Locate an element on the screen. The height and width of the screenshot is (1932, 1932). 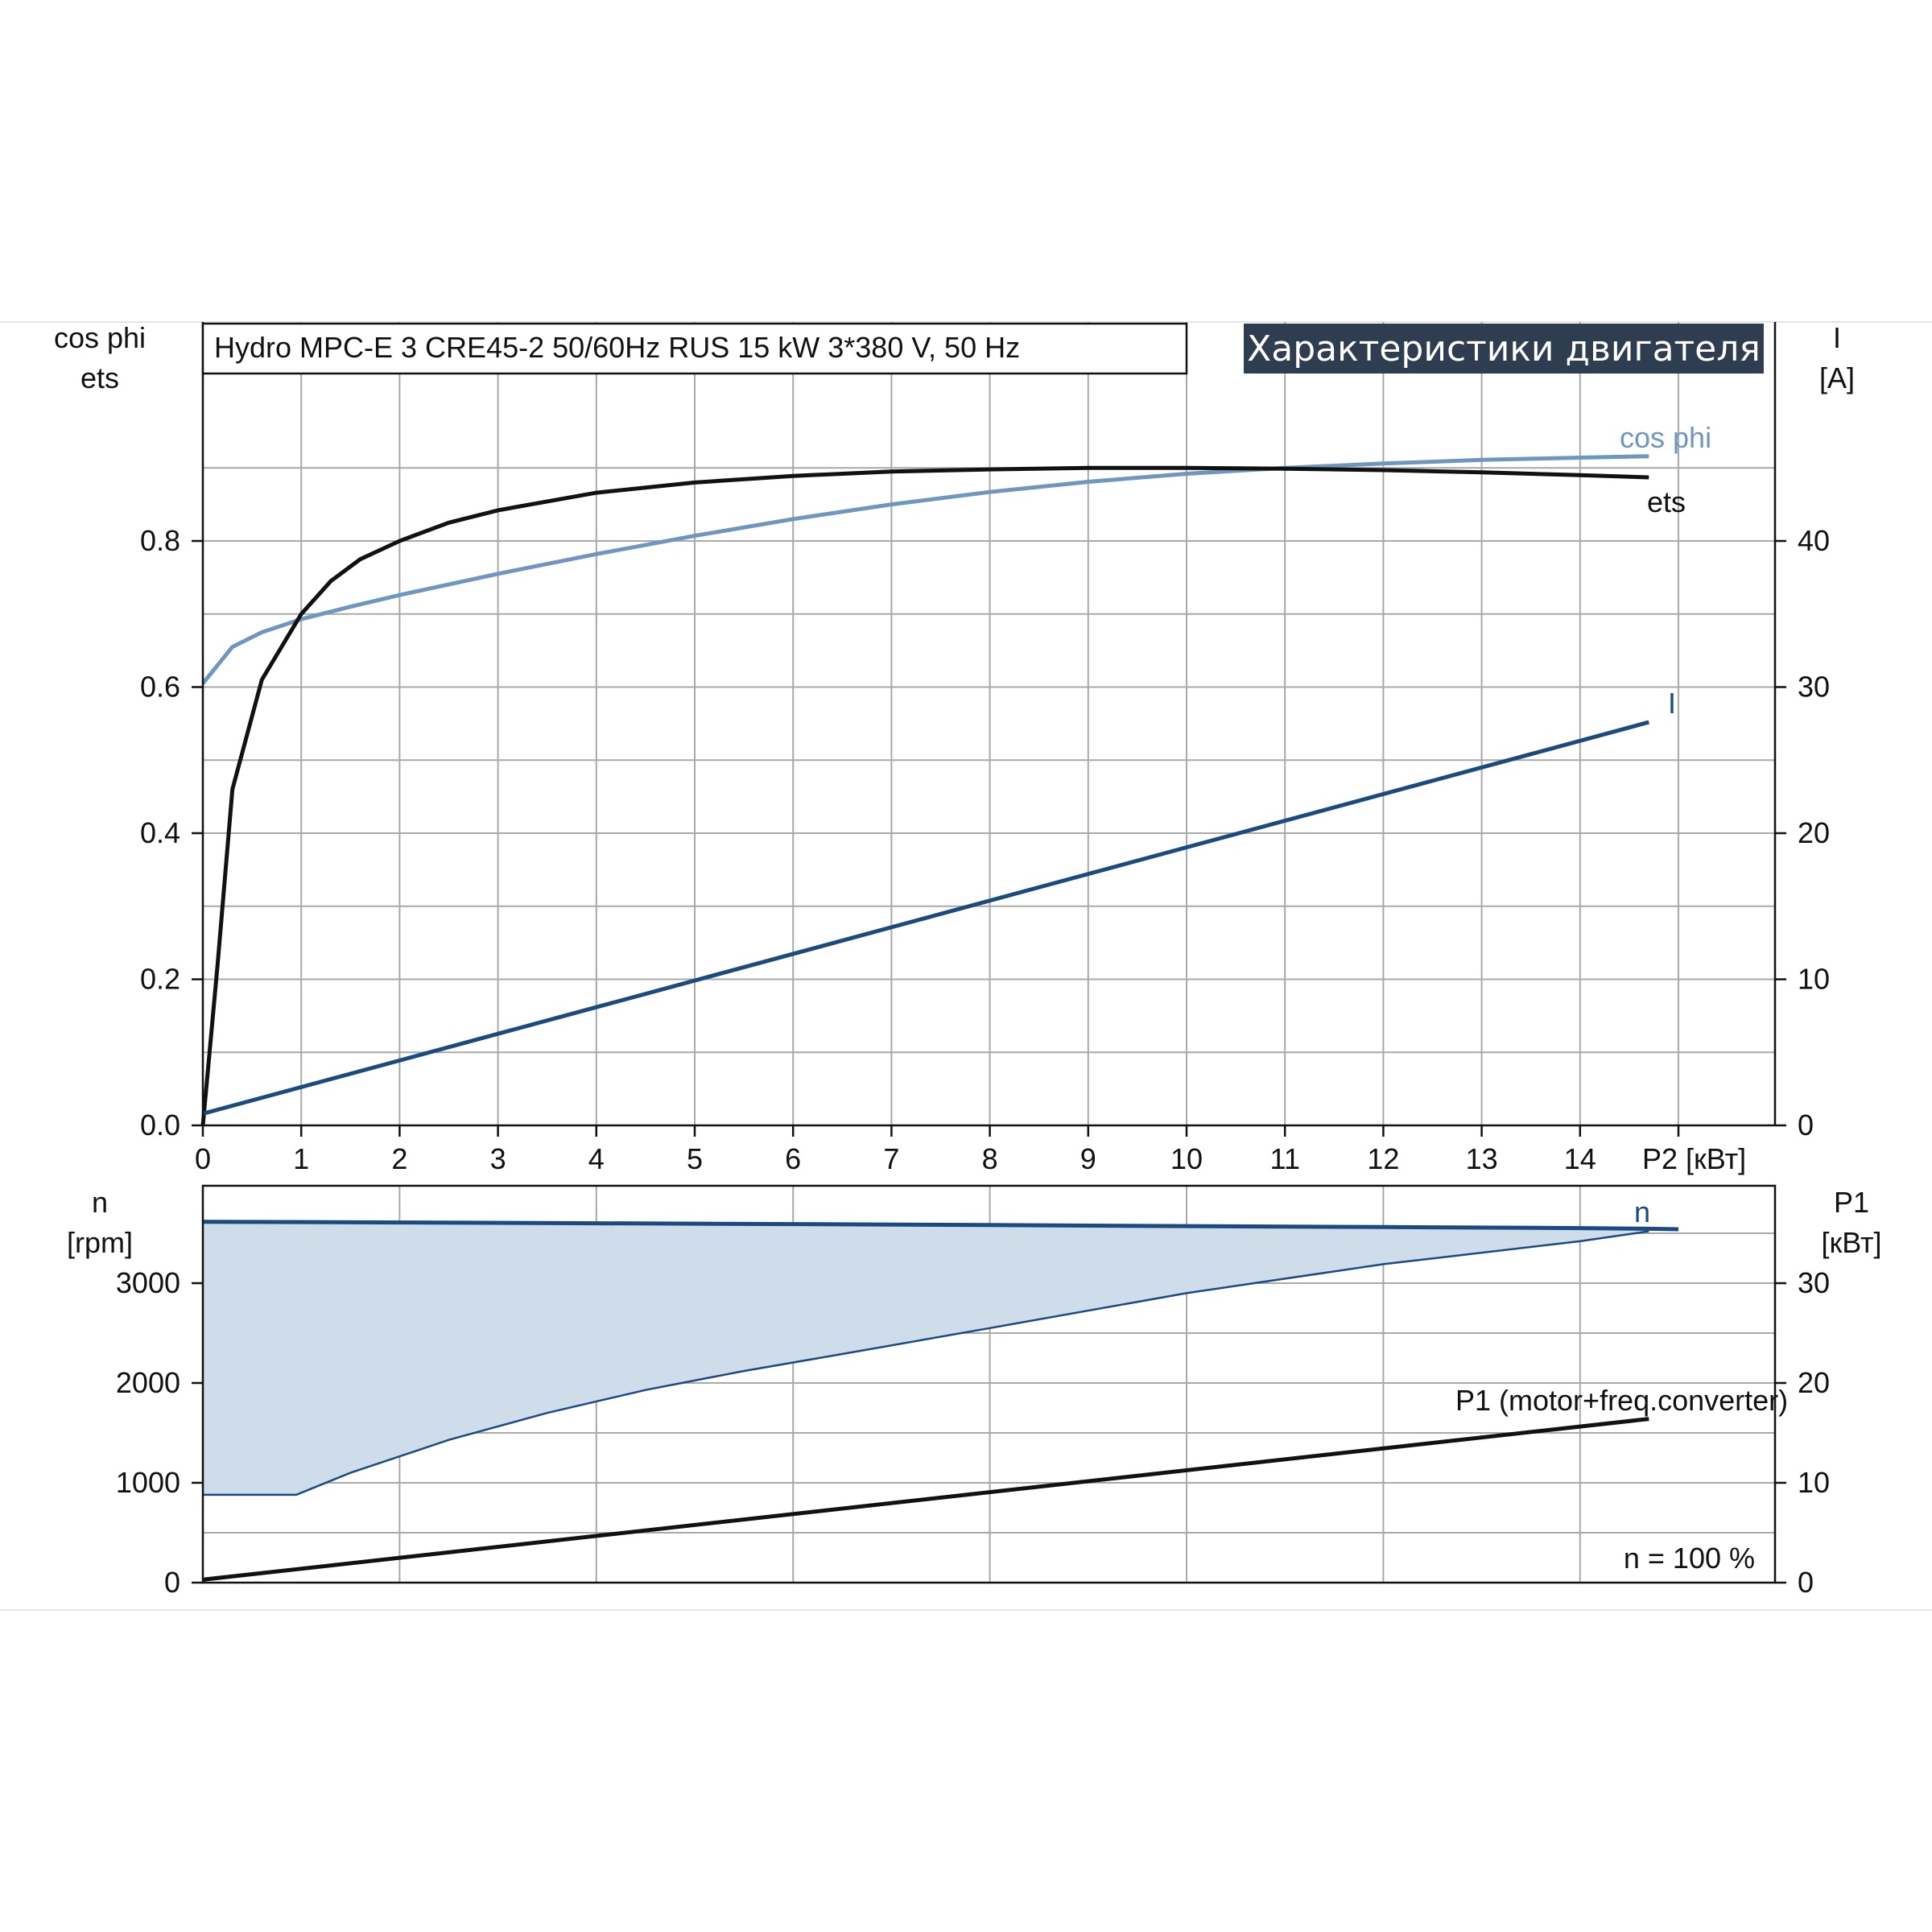
x-tick-label: 3 is located at coordinates (498, 1158).